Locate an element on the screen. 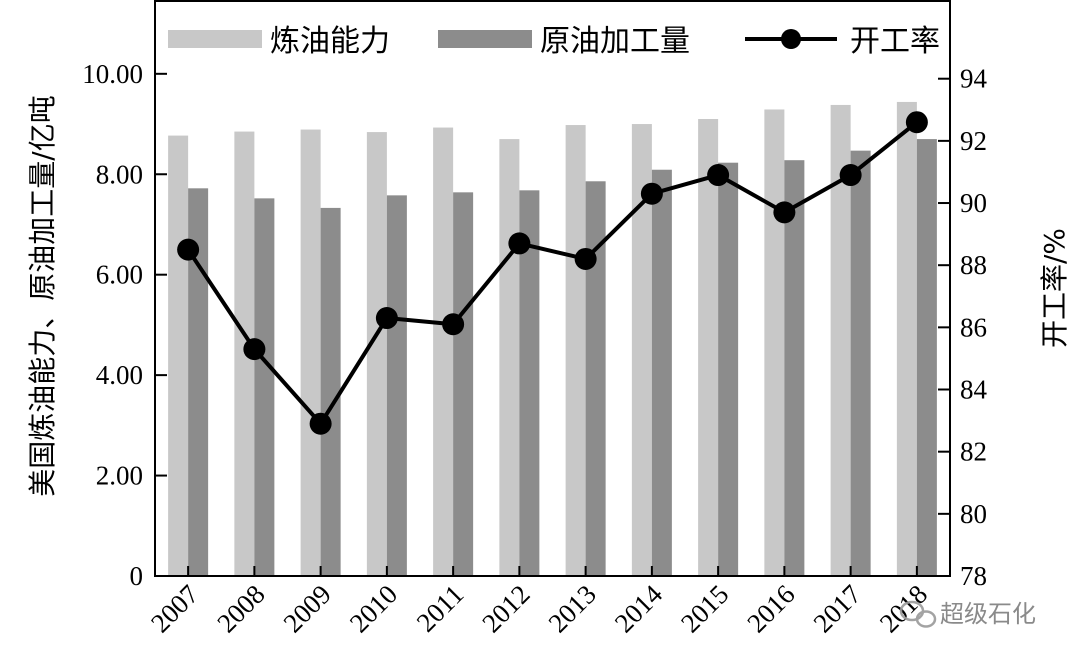  x-tick-label-2016: 2016 is located at coordinates (770, 608).